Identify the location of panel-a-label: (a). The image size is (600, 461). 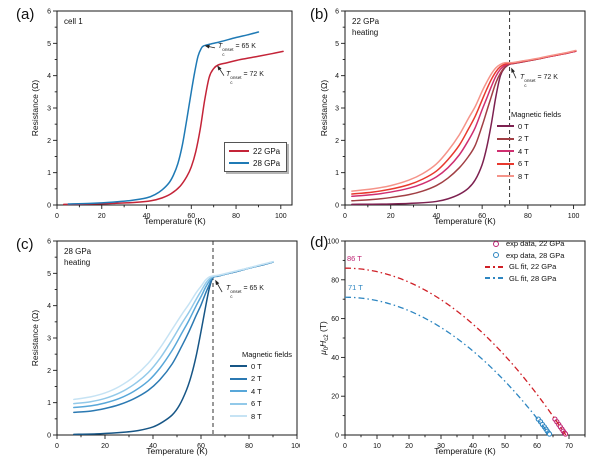
(25, 14).